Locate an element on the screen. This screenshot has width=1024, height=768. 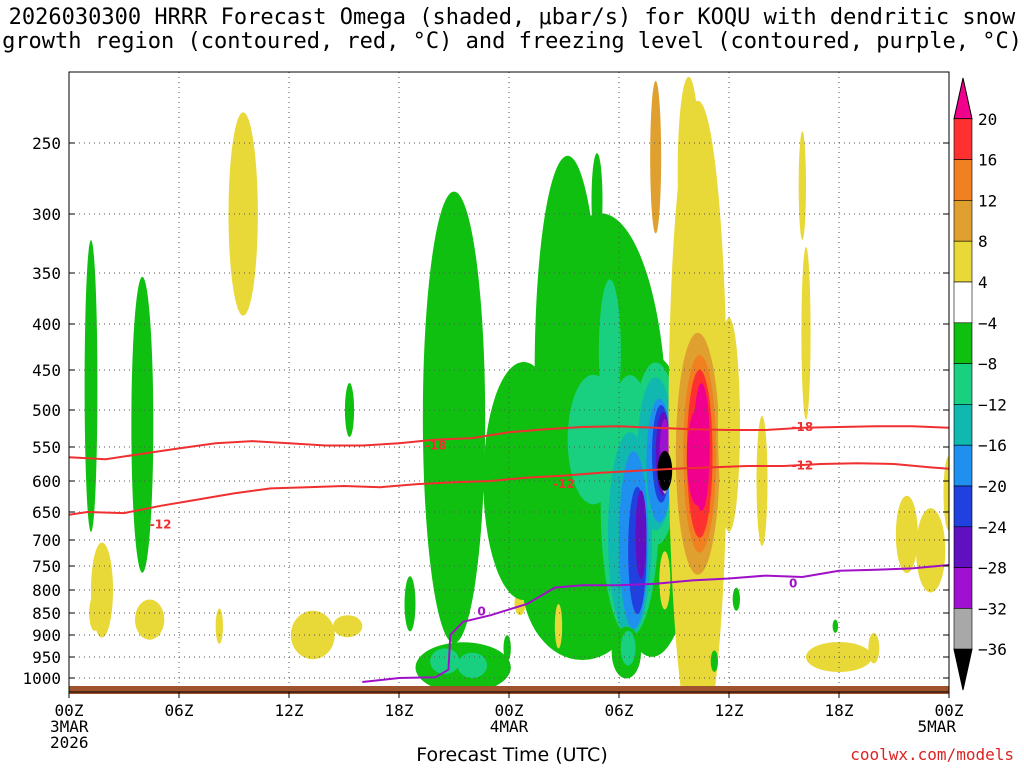
y-tick-label-1000: 1000 is located at coordinates (41, 678).